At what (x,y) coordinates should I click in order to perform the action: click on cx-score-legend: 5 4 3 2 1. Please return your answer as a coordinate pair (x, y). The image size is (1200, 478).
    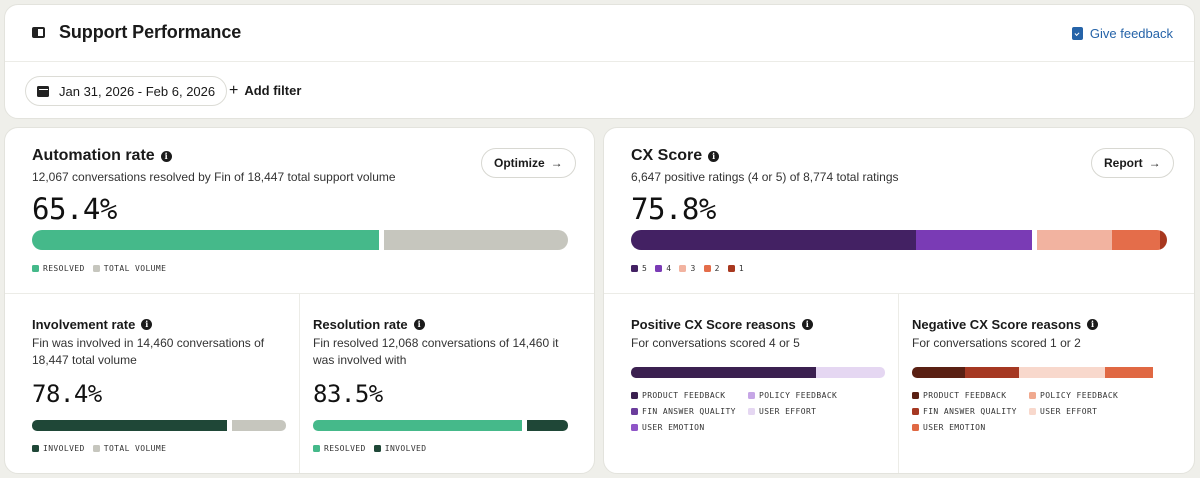
    Looking at the image, I should click on (687, 268).